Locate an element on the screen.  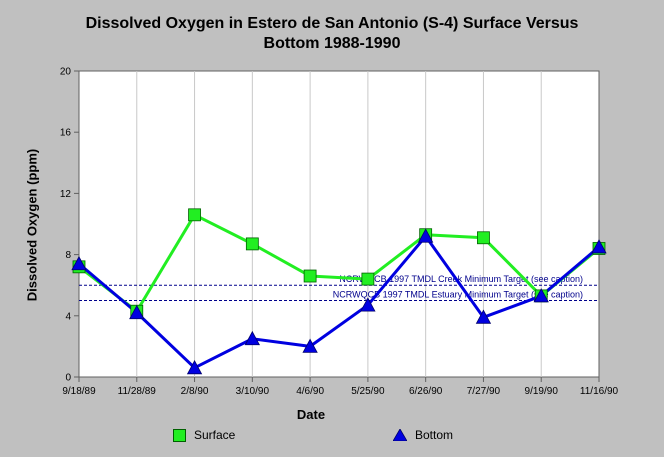
y-tick-label: 4 is located at coordinates (68, 316).